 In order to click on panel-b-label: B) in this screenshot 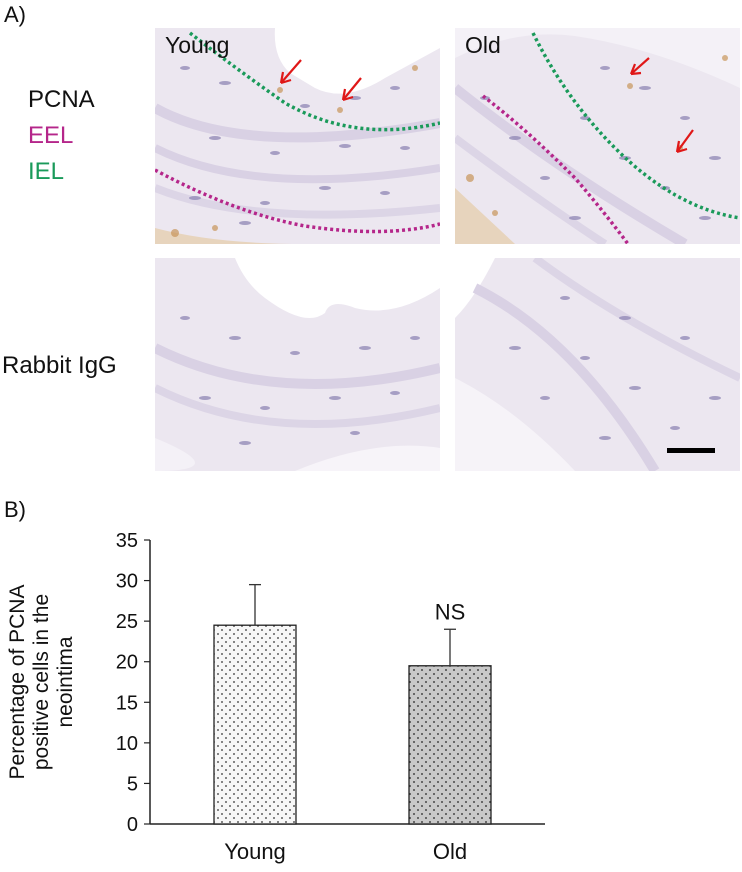, I will do `click(15, 509)`.